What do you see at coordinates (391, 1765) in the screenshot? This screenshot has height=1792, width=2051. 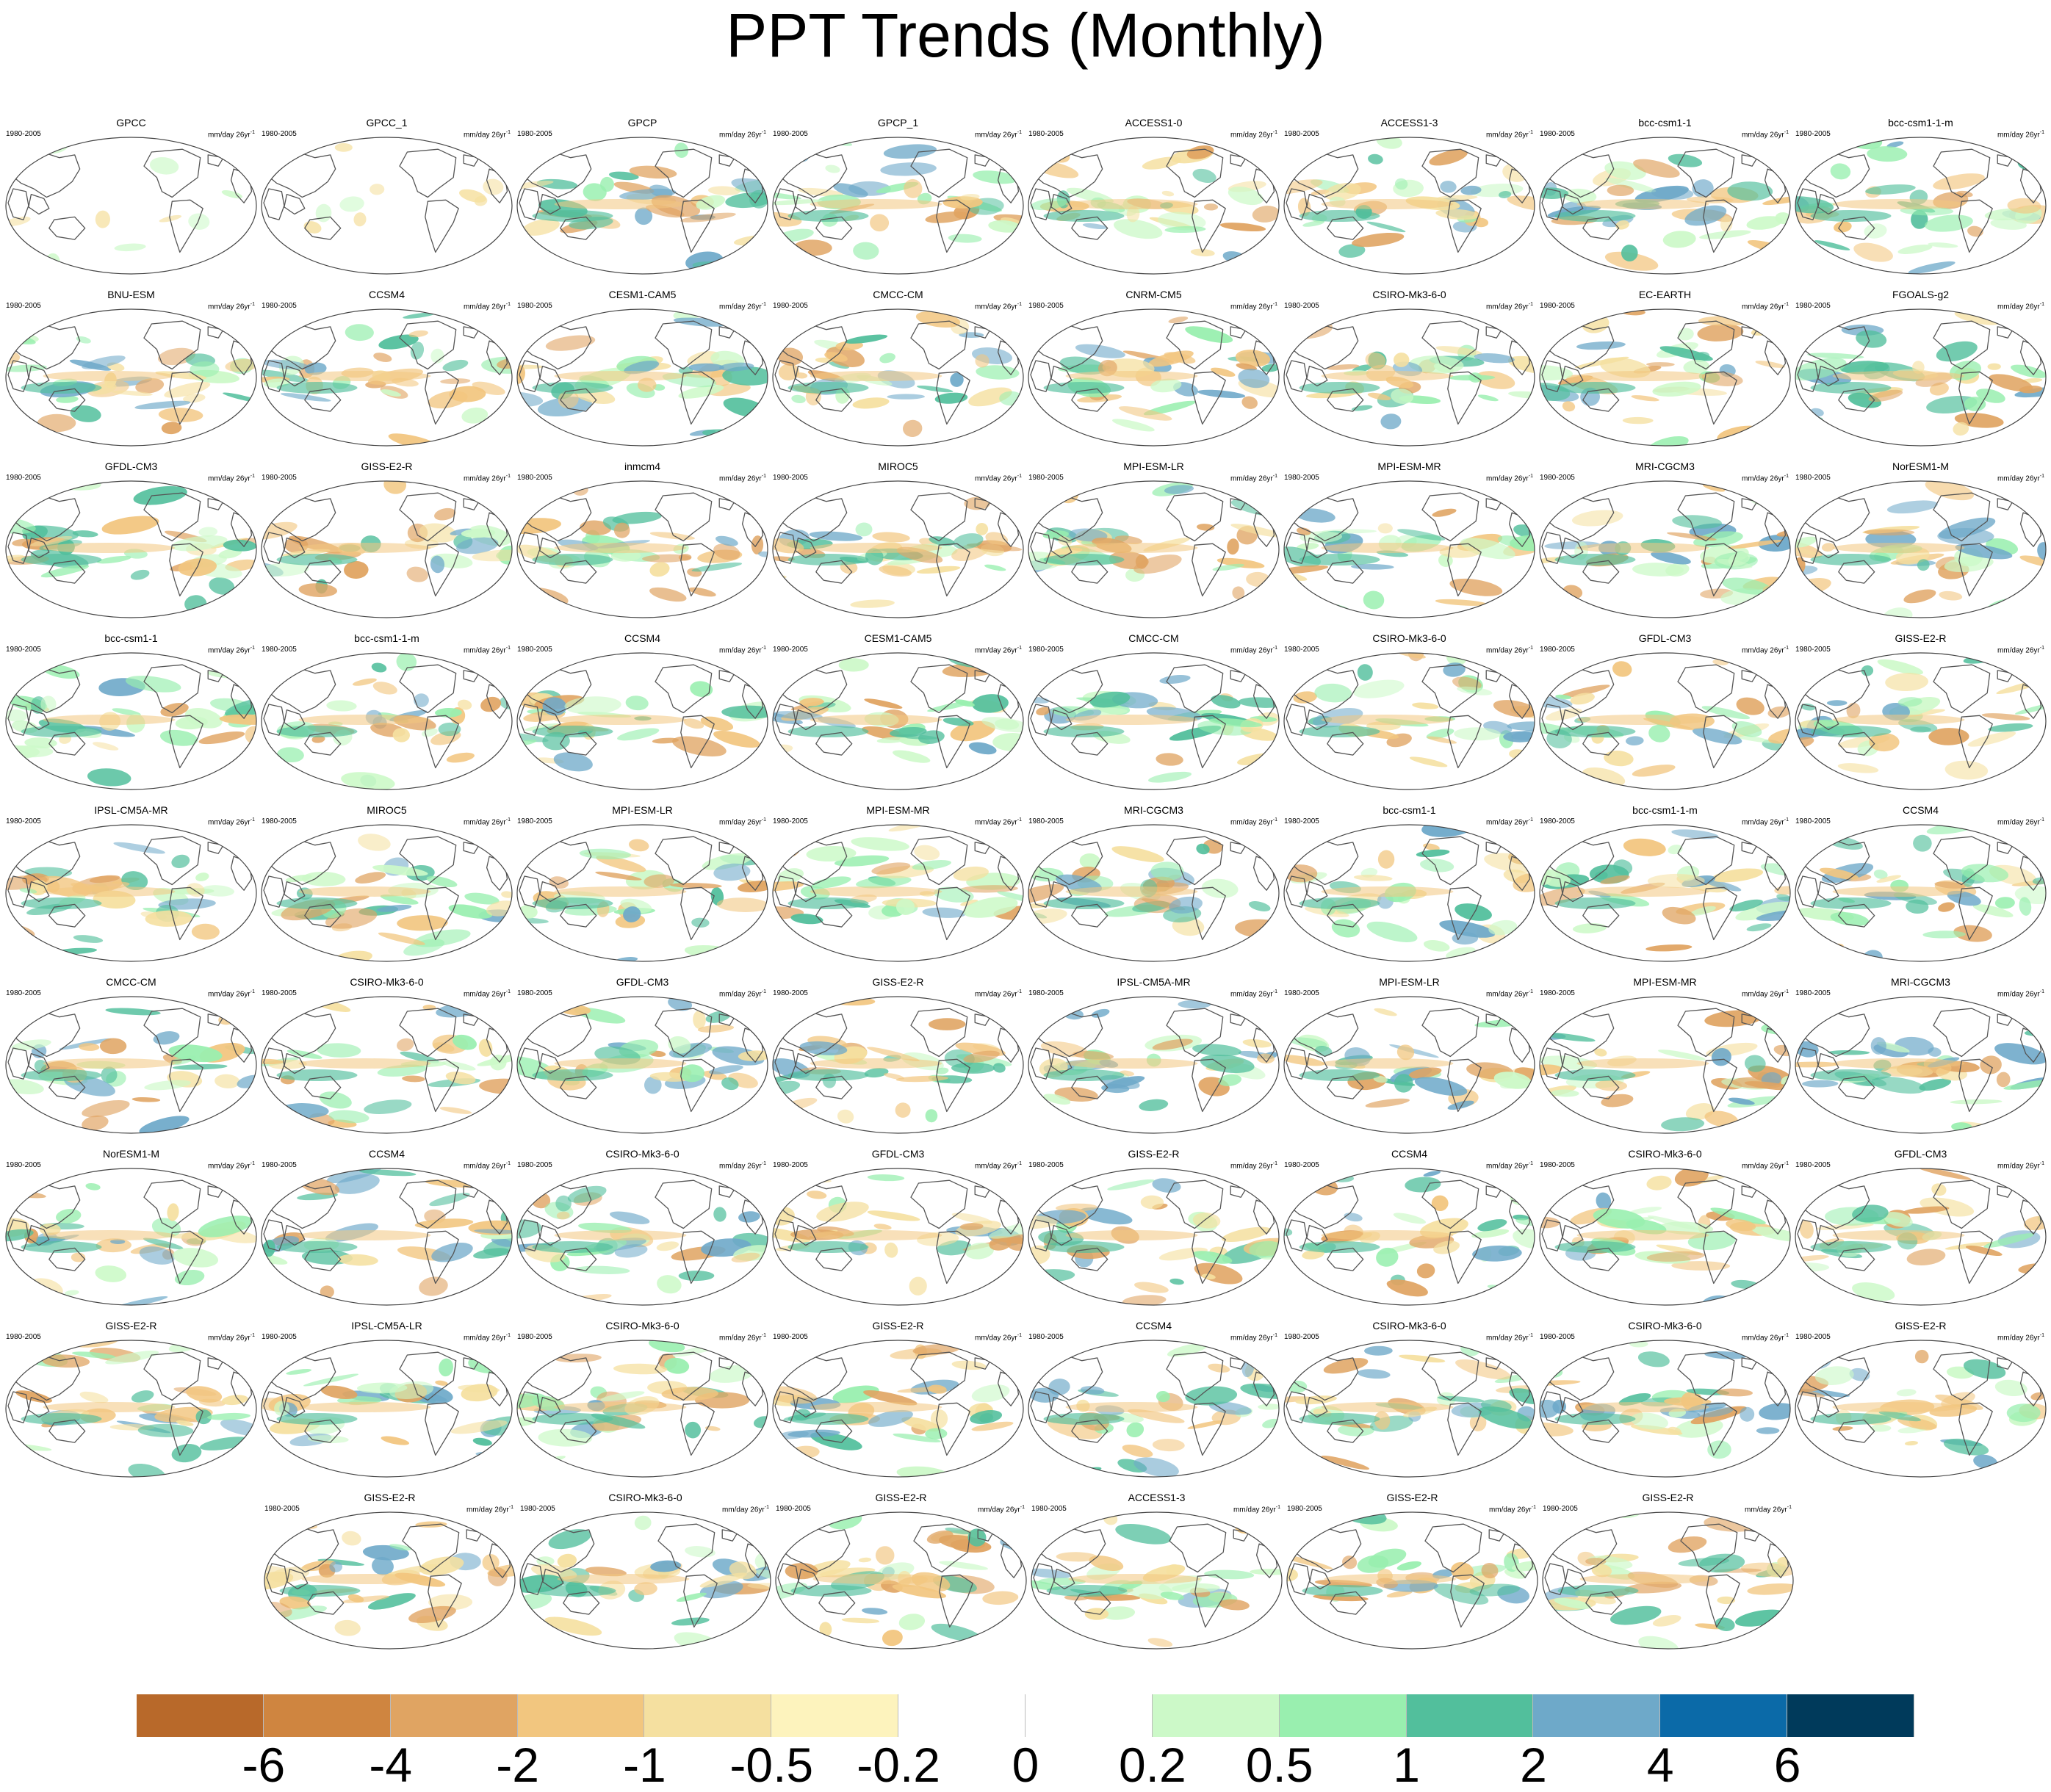 I see `colorbar-tick-label: -4` at bounding box center [391, 1765].